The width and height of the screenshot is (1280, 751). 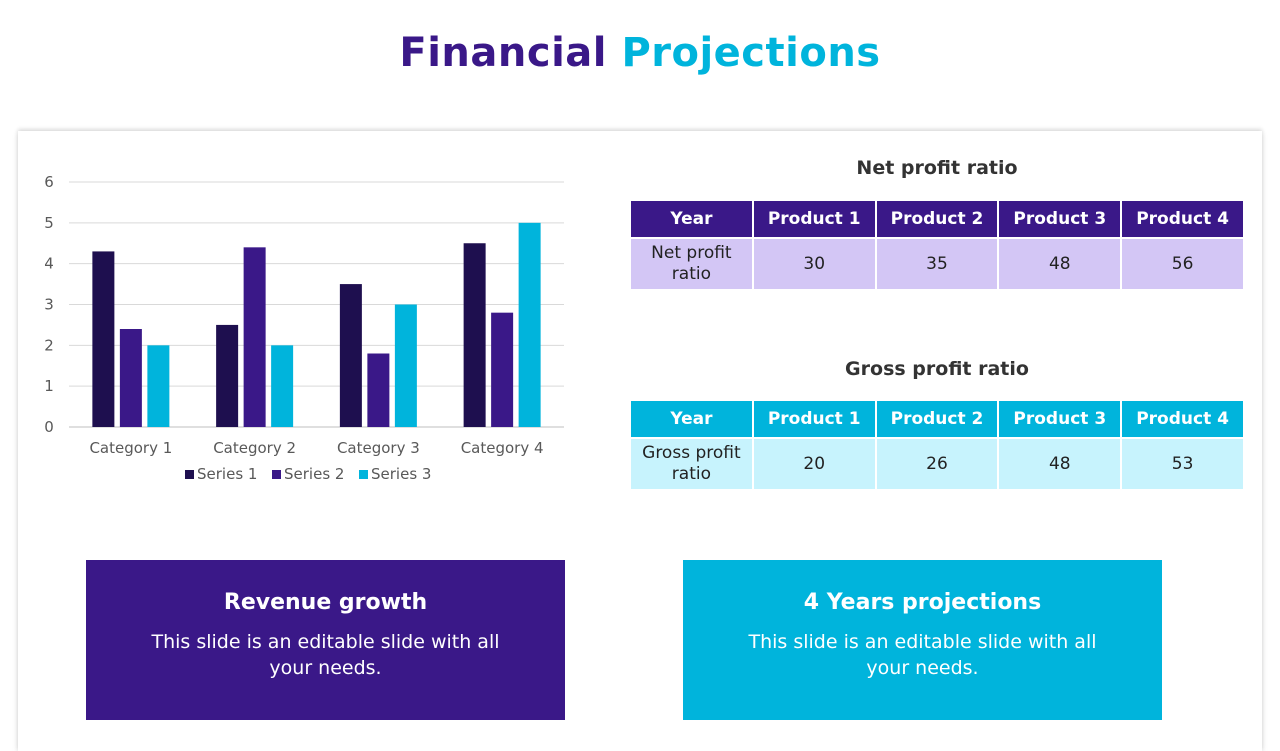 What do you see at coordinates (49, 427) in the screenshot?
I see `y-tick-label: 0` at bounding box center [49, 427].